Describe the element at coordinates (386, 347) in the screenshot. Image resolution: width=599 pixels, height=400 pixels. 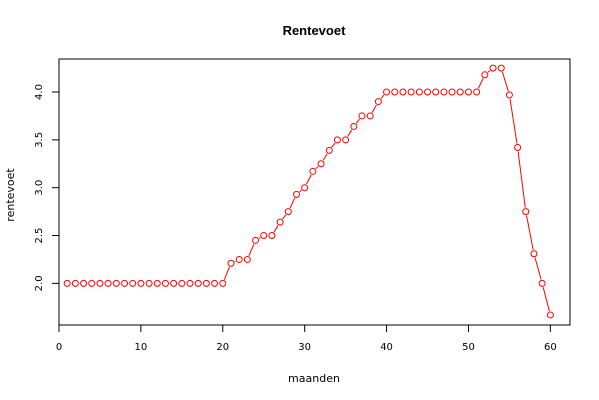
I see `x-tick-label: 40` at that location.